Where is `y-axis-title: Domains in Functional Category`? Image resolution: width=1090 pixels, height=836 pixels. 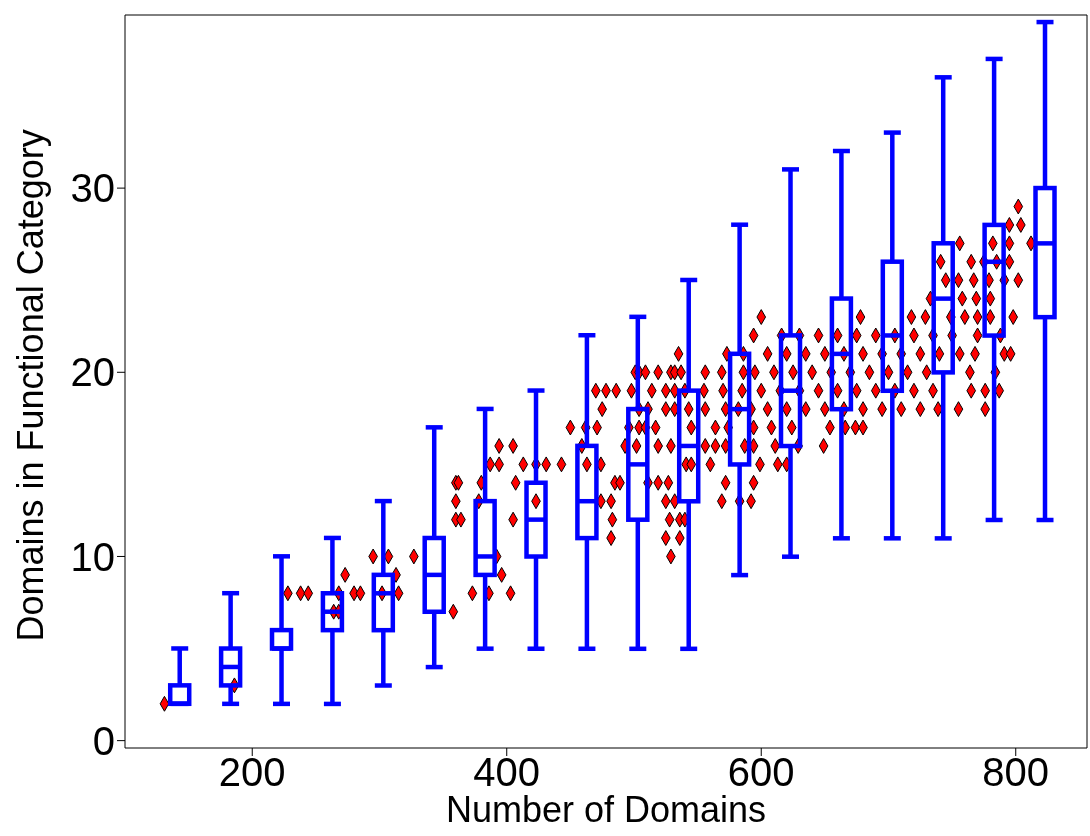 y-axis-title: Domains in Functional Category is located at coordinates (30, 385).